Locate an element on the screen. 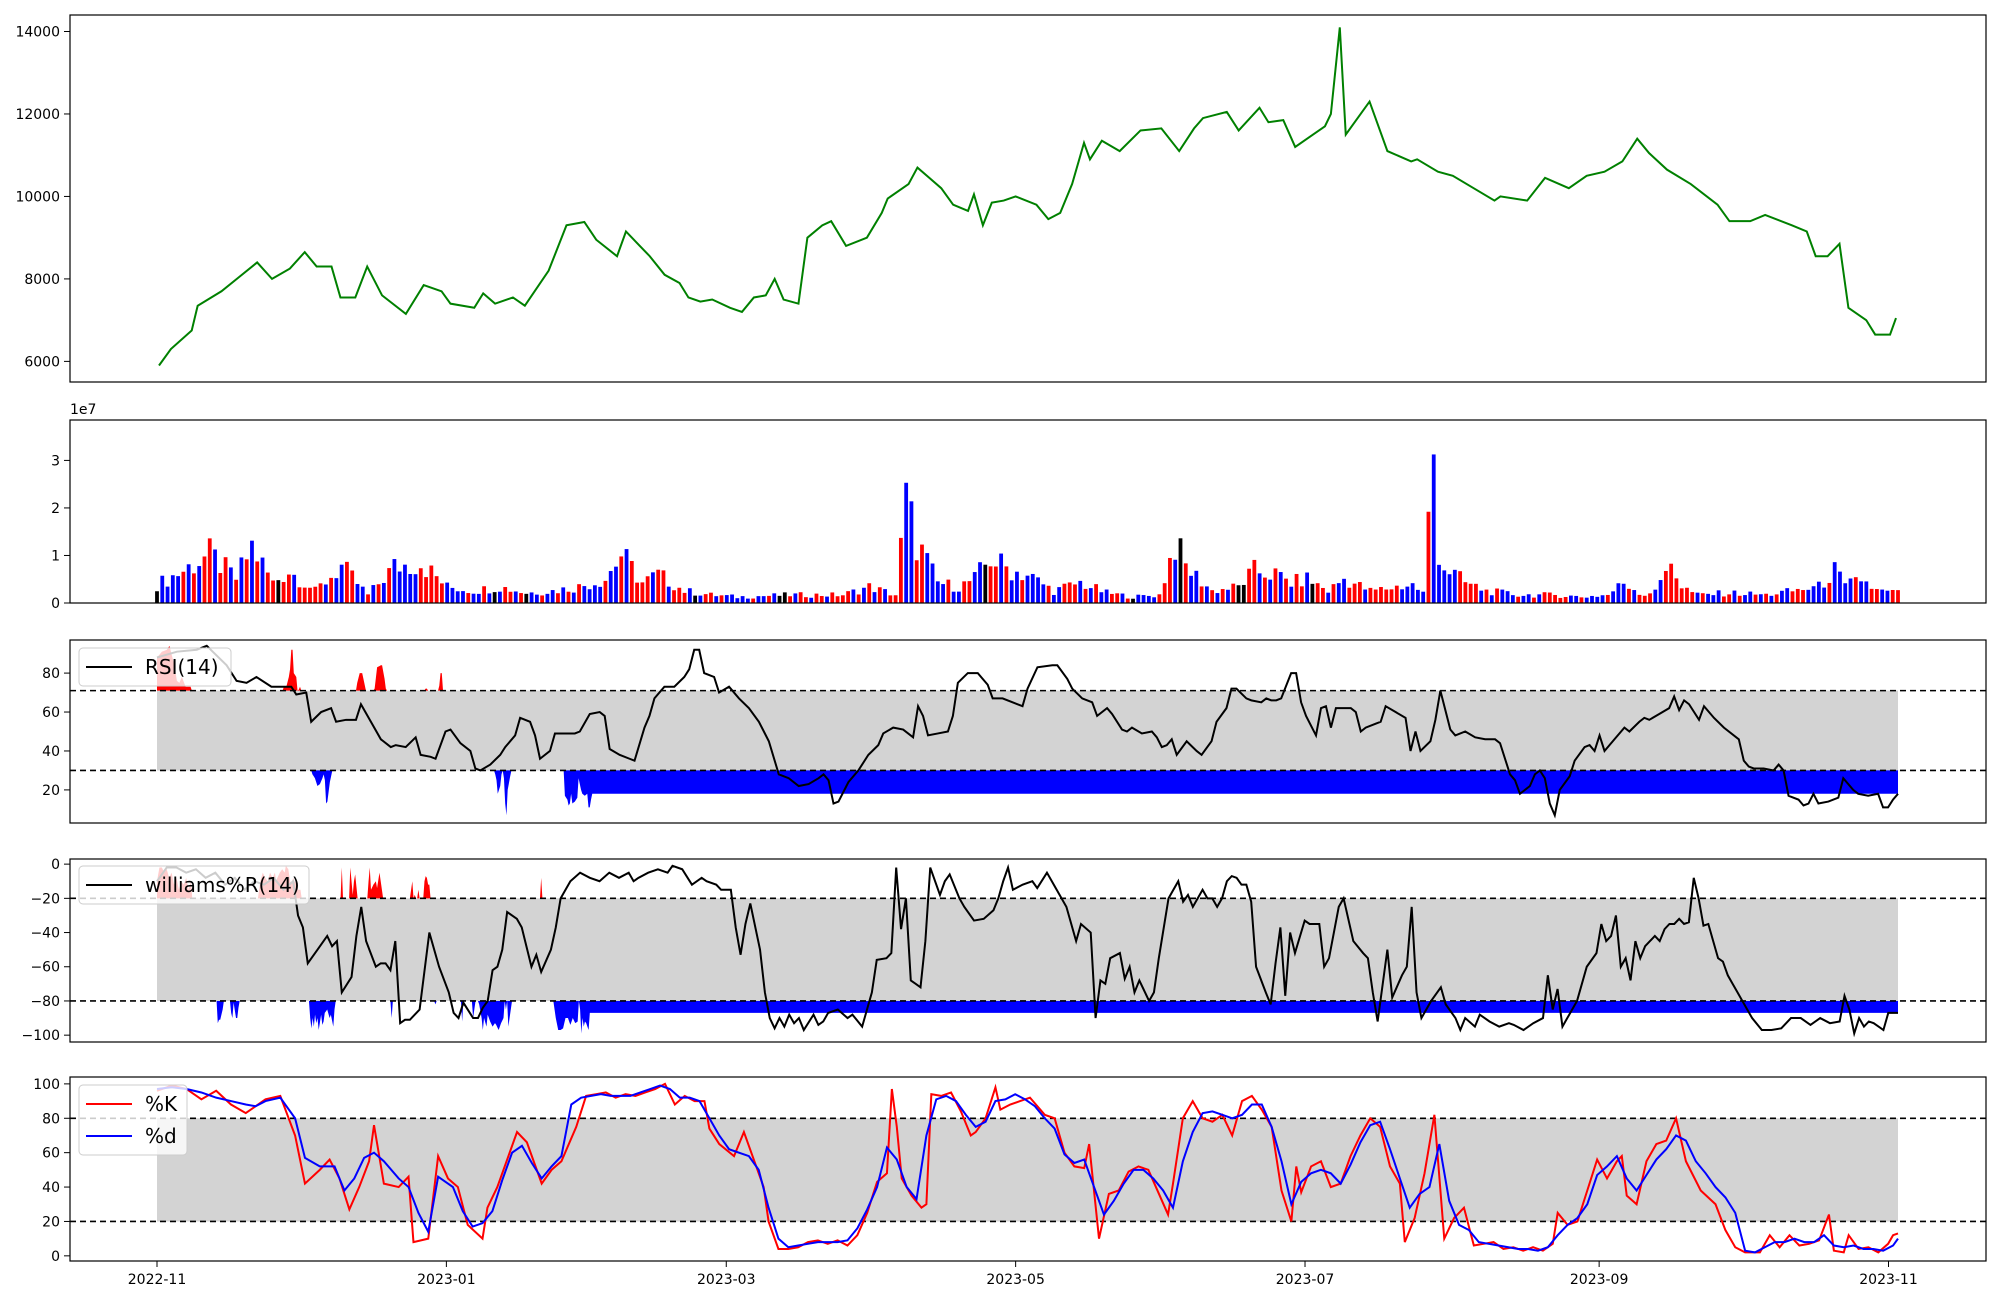 This screenshot has width=2000, height=1300. stochastic-legend: %K %d is located at coordinates (133, 1120).